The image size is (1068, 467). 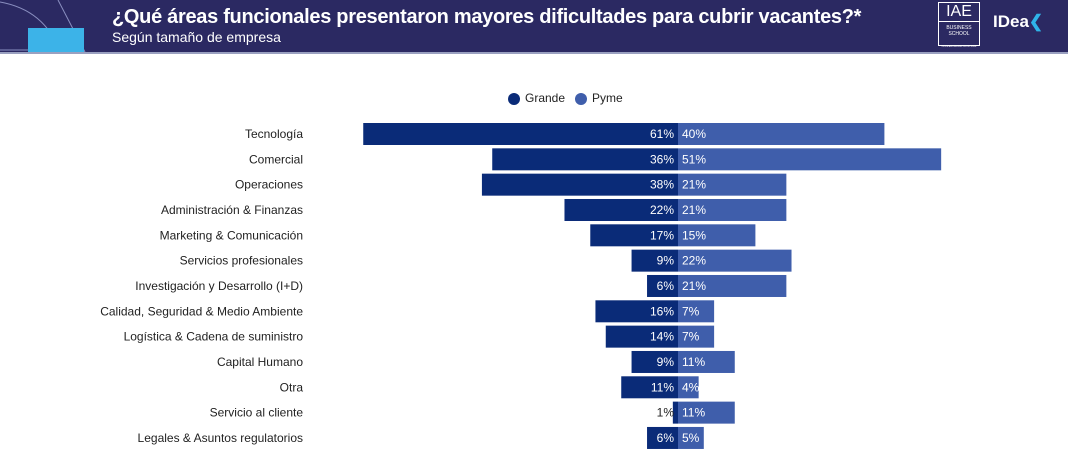 What do you see at coordinates (276, 159) in the screenshot?
I see `category-label: Comercial` at bounding box center [276, 159].